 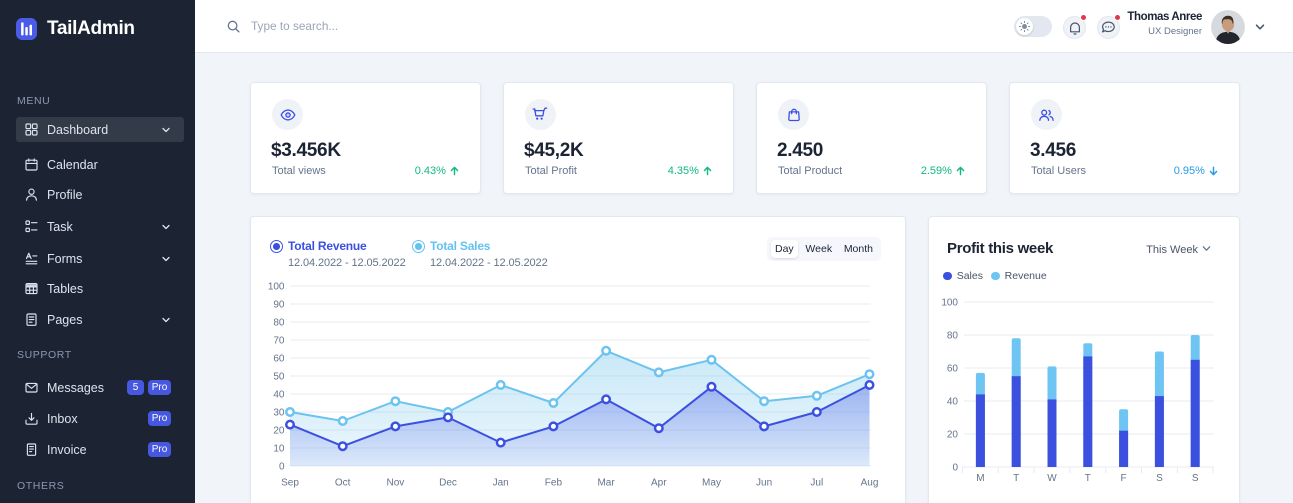 What do you see at coordinates (980, 478) in the screenshot?
I see `svg-text: M` at bounding box center [980, 478].